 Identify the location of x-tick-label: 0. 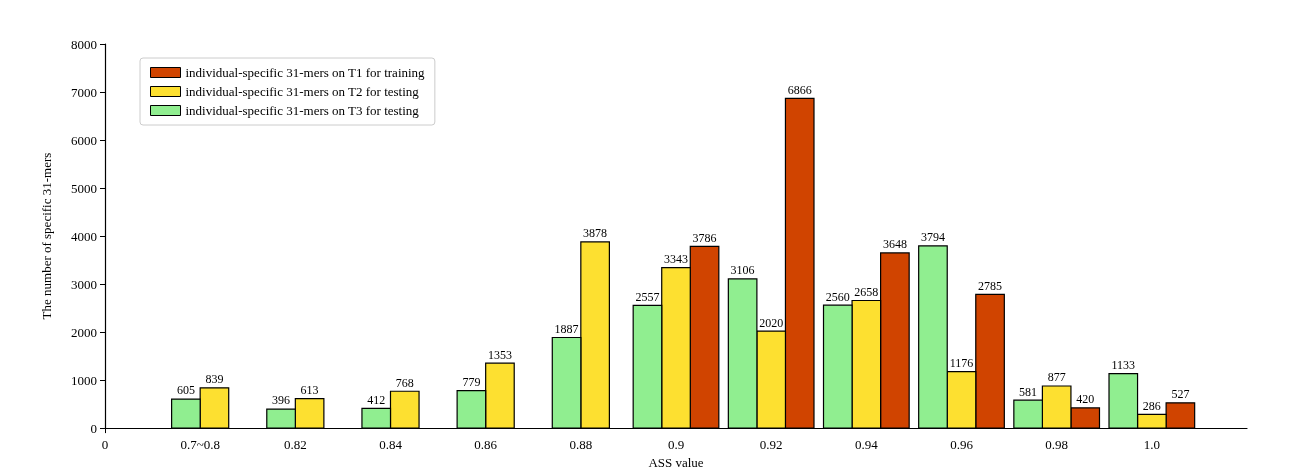
(105, 445).